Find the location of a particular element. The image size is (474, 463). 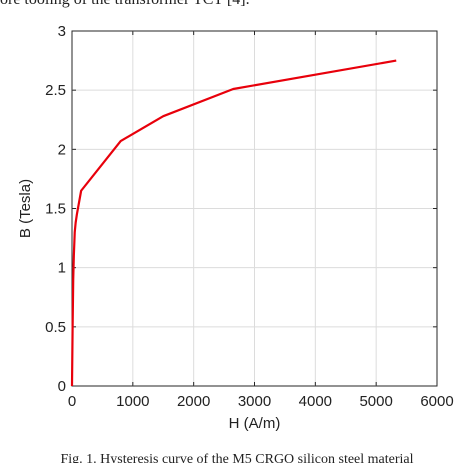

x-tick-label: 1000 is located at coordinates (132, 401).